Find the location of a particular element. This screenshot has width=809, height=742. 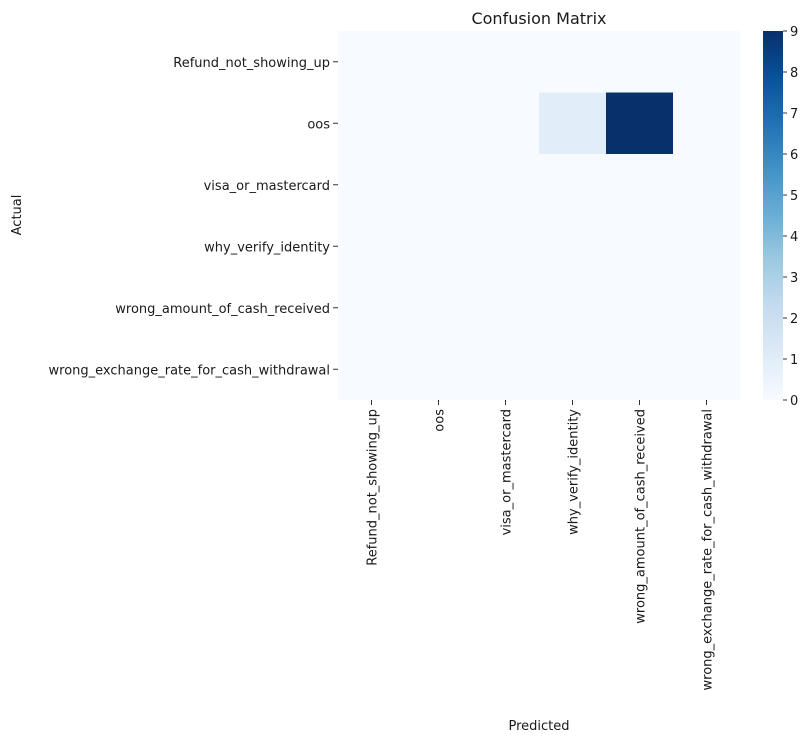

heatmap-cell-r3-c0 is located at coordinates (372, 246).